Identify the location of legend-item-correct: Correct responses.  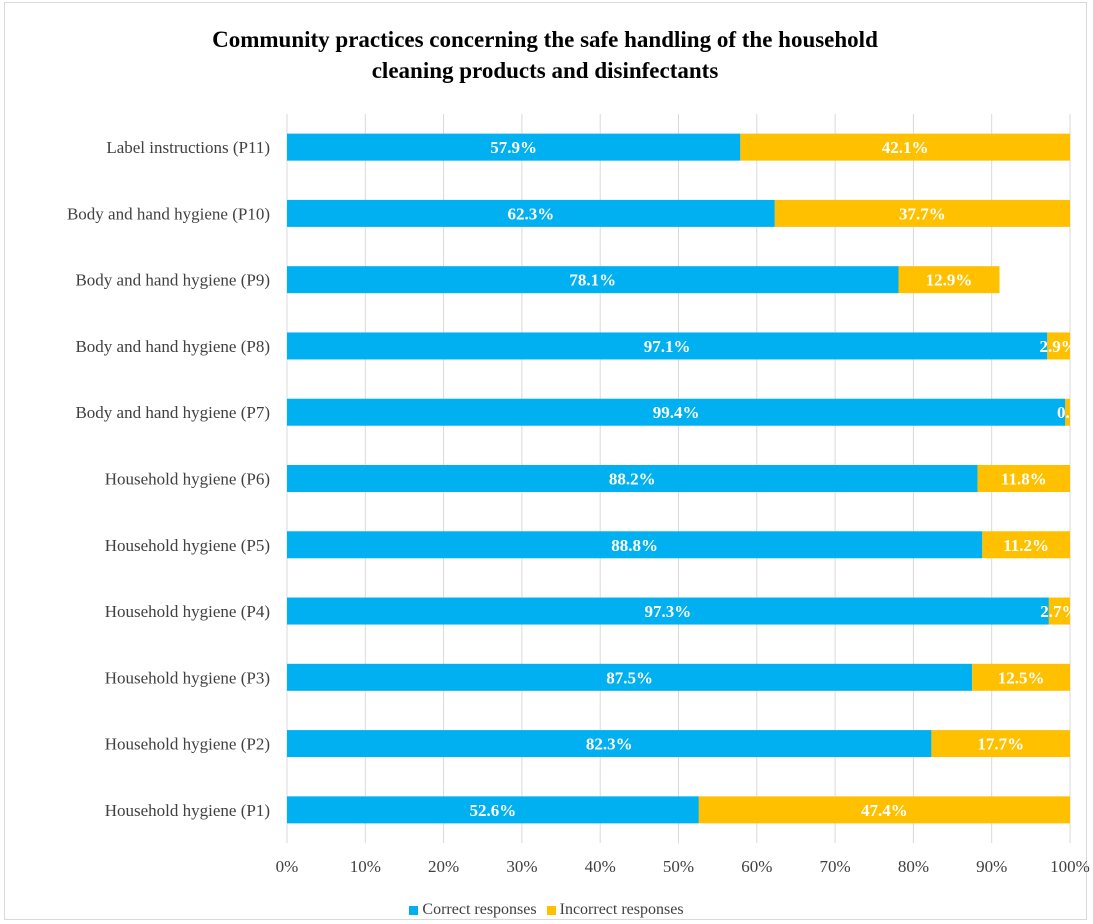
(473, 910).